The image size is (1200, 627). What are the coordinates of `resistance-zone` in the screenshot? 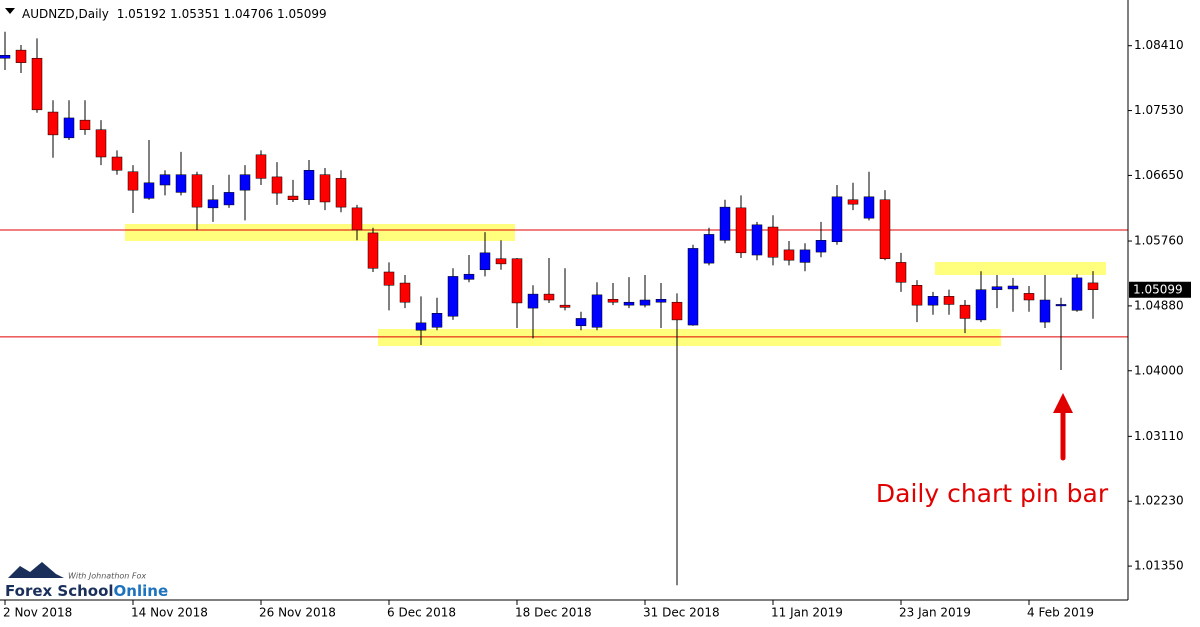 It's located at (1020, 268).